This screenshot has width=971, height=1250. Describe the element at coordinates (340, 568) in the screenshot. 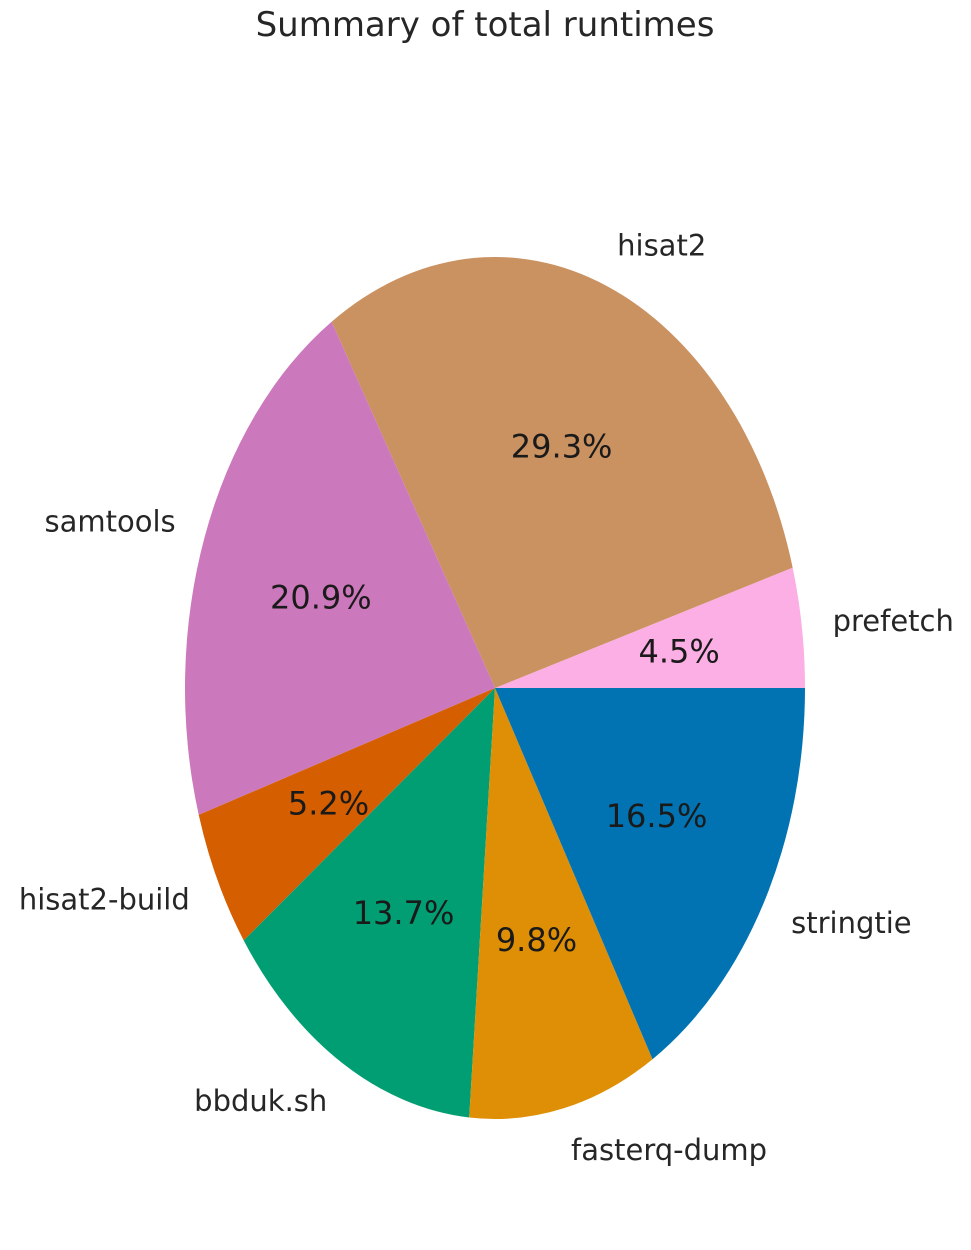

I see `pie-slice-samtools` at that location.